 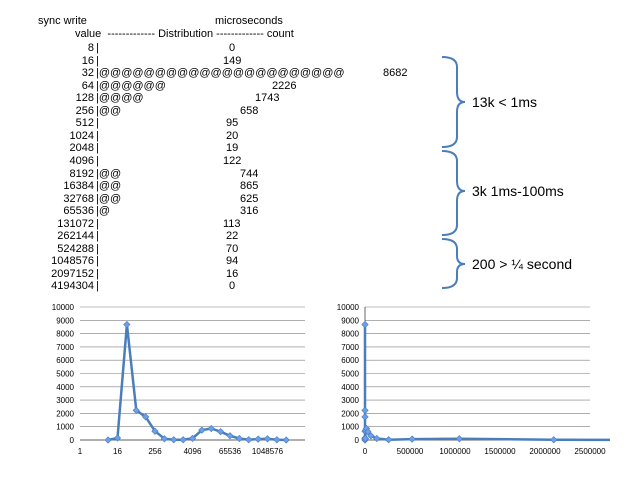 I want to click on histogram-value: 32, so click(x=87, y=73).